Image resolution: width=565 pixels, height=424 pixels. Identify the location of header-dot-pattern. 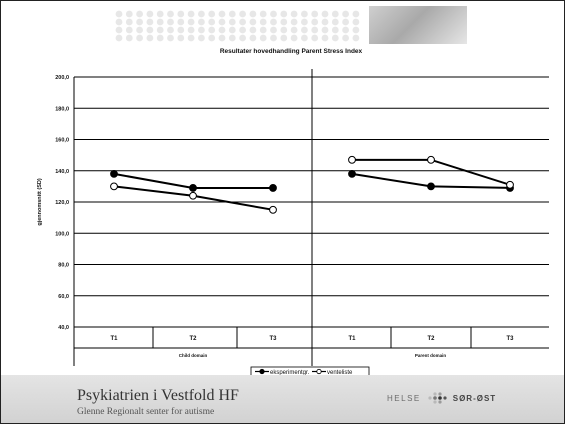
(238, 26).